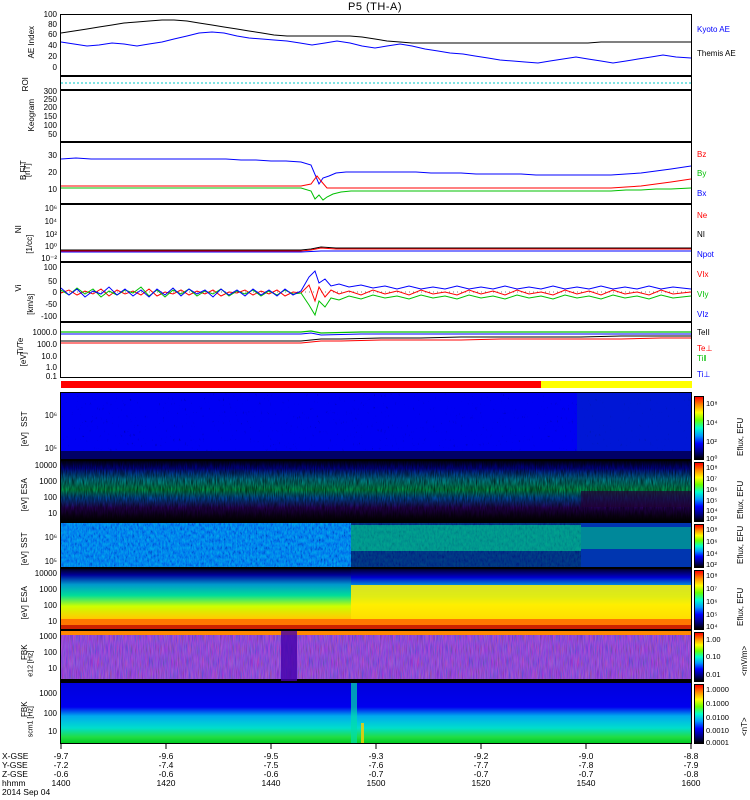  Describe the element at coordinates (48, 589) in the screenshot. I see `ytick-esael-1000: 1000` at that location.